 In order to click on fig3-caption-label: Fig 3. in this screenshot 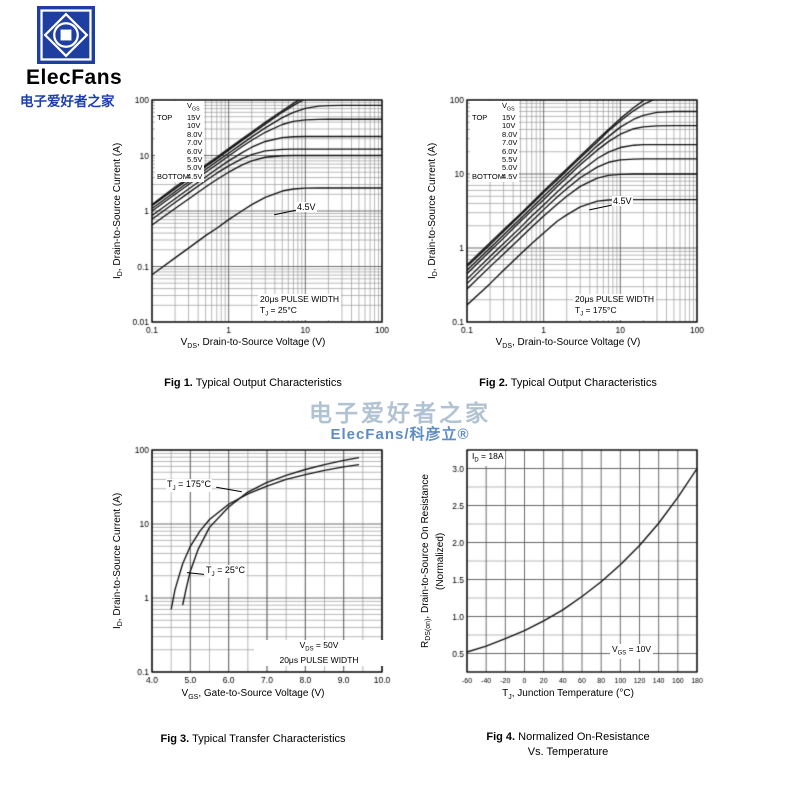, I will do `click(175, 739)`.